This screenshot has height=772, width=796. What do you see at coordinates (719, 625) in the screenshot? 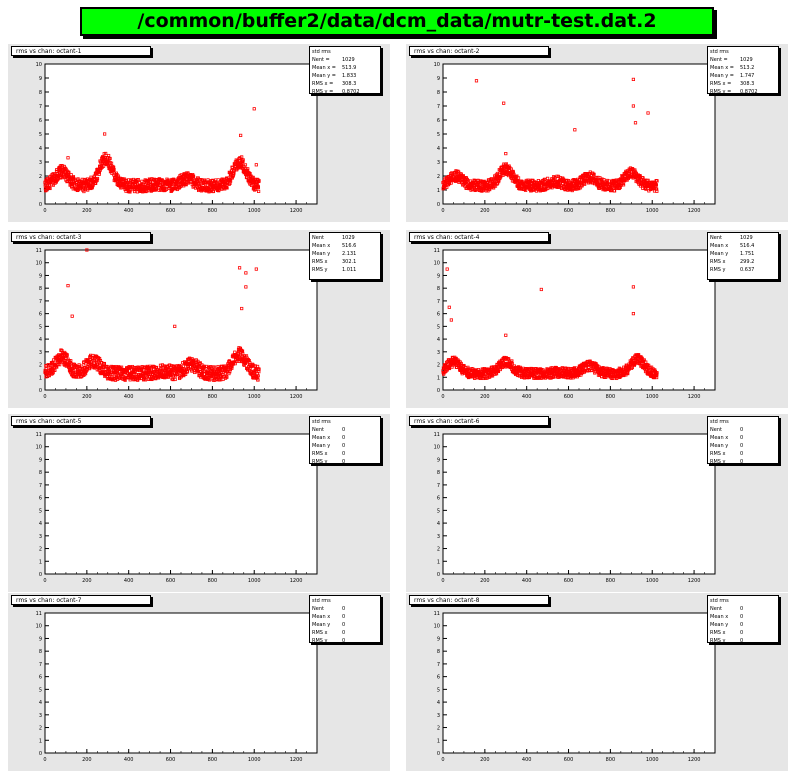
I see `stats-key: Mean y` at bounding box center [719, 625].